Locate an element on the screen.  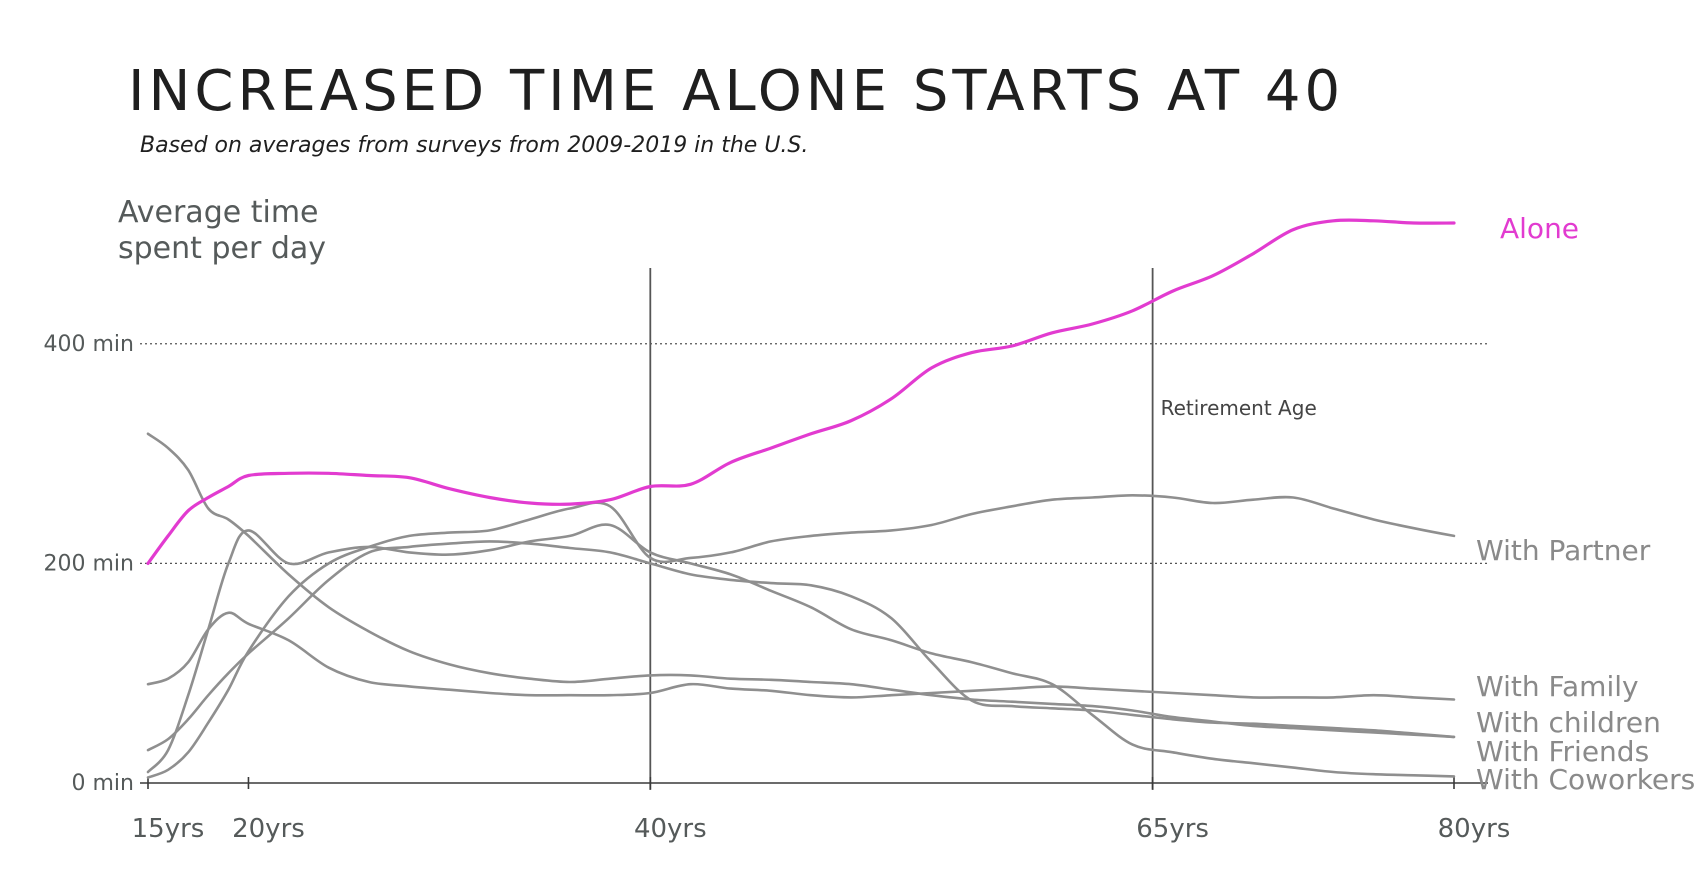
series-label-alone: Alone is located at coordinates (1539, 228).